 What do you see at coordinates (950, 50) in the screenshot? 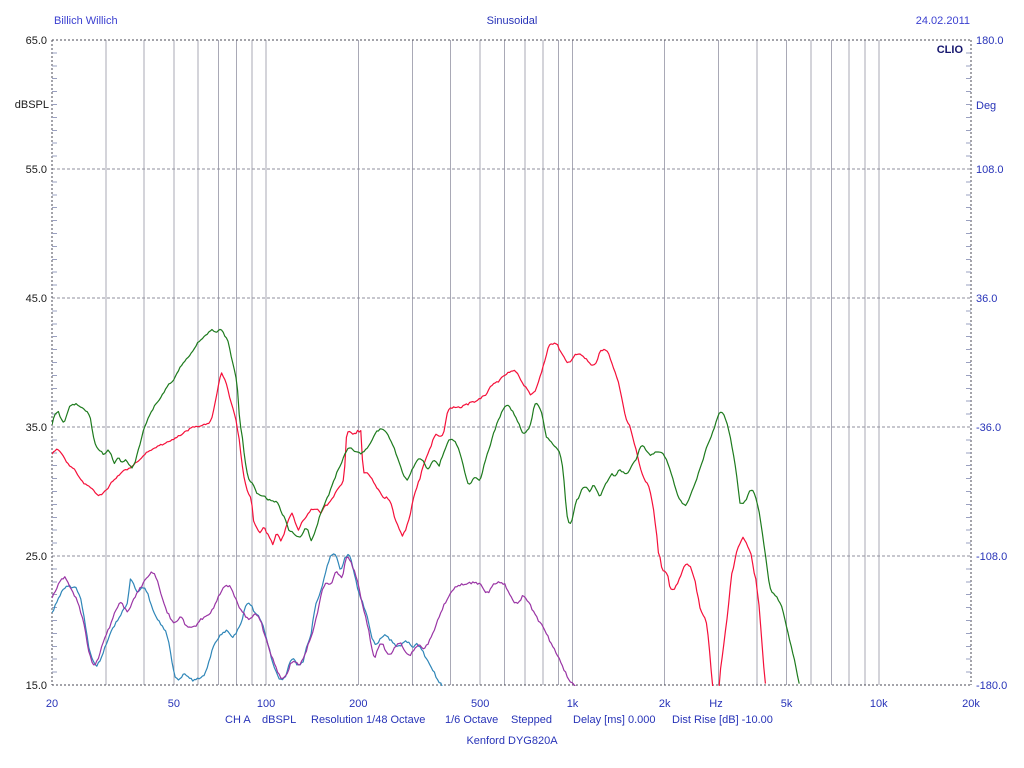
I see `svg-text: CLIO` at bounding box center [950, 50].